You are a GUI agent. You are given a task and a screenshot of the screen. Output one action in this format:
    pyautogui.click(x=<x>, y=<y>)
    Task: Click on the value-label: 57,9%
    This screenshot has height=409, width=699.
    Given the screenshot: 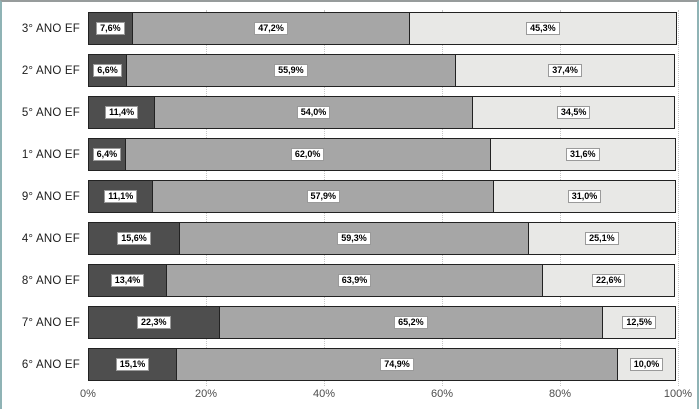 What is the action you would take?
    pyautogui.click(x=323, y=196)
    